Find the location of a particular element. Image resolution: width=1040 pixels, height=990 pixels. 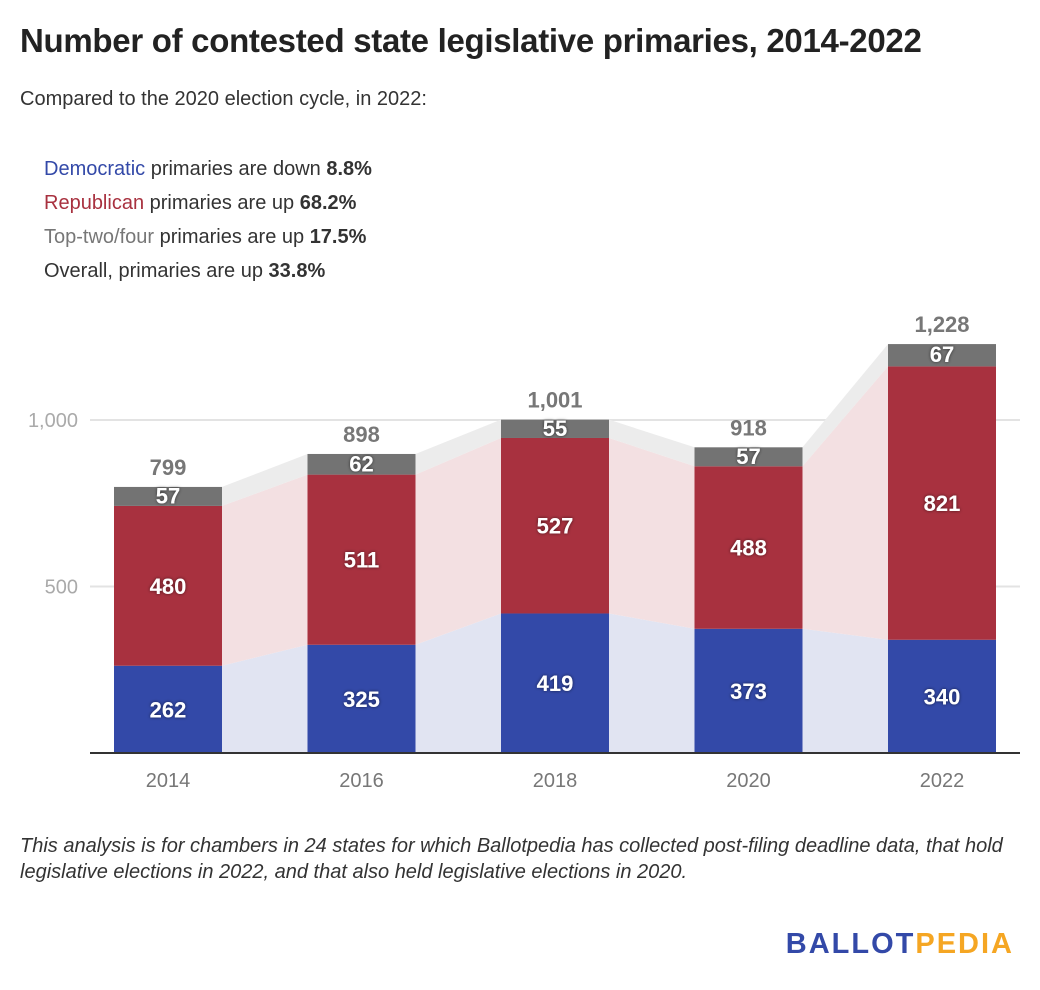

bar-value-label: 62 is located at coordinates (361, 463).